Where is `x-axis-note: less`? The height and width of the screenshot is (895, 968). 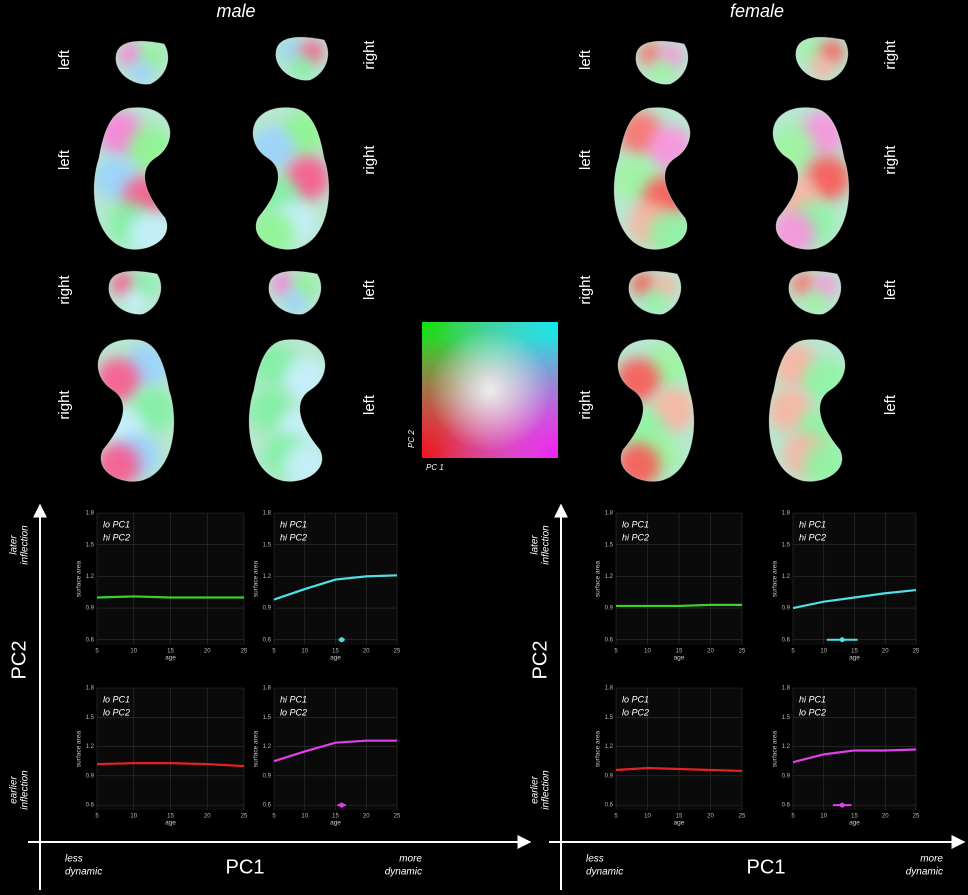 x-axis-note: less is located at coordinates (595, 859).